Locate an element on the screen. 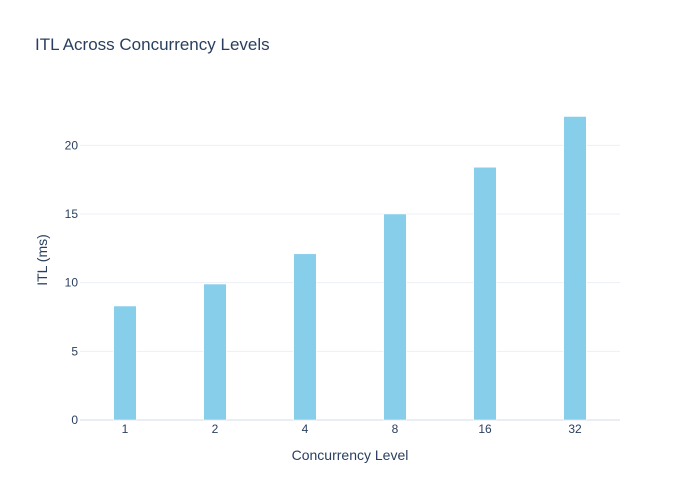  x-tick-label: 2 is located at coordinates (215, 429).